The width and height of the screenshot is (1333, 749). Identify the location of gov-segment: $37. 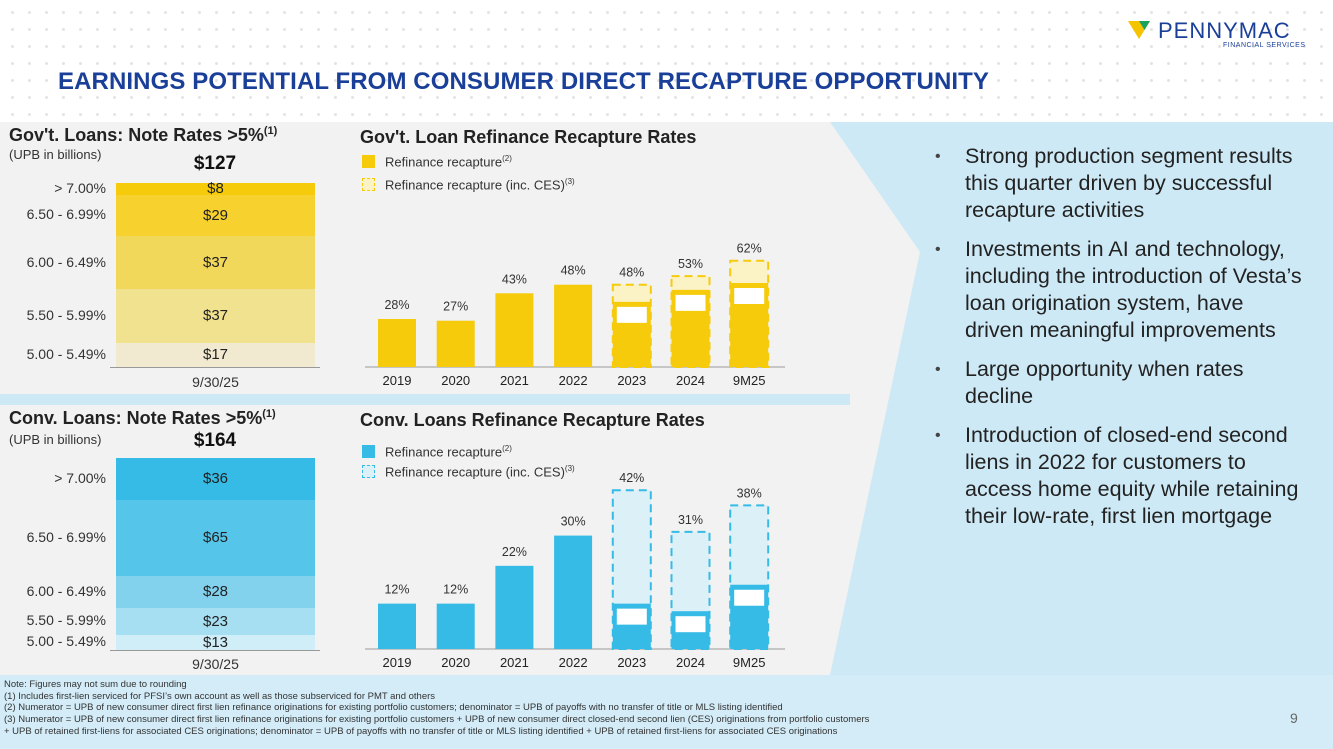
(215, 316).